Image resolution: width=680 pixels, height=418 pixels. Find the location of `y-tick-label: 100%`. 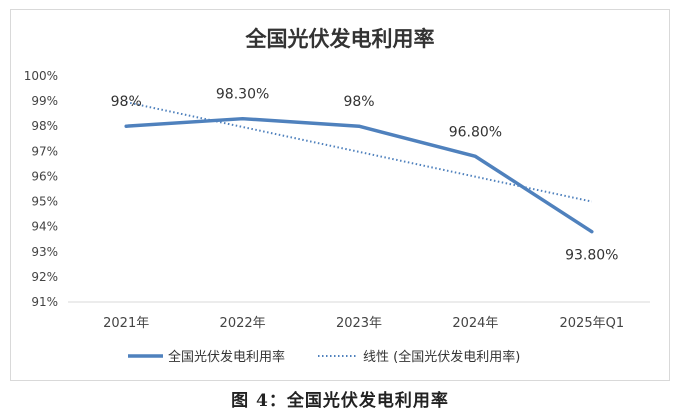

y-tick-label: 100% is located at coordinates (41, 76).